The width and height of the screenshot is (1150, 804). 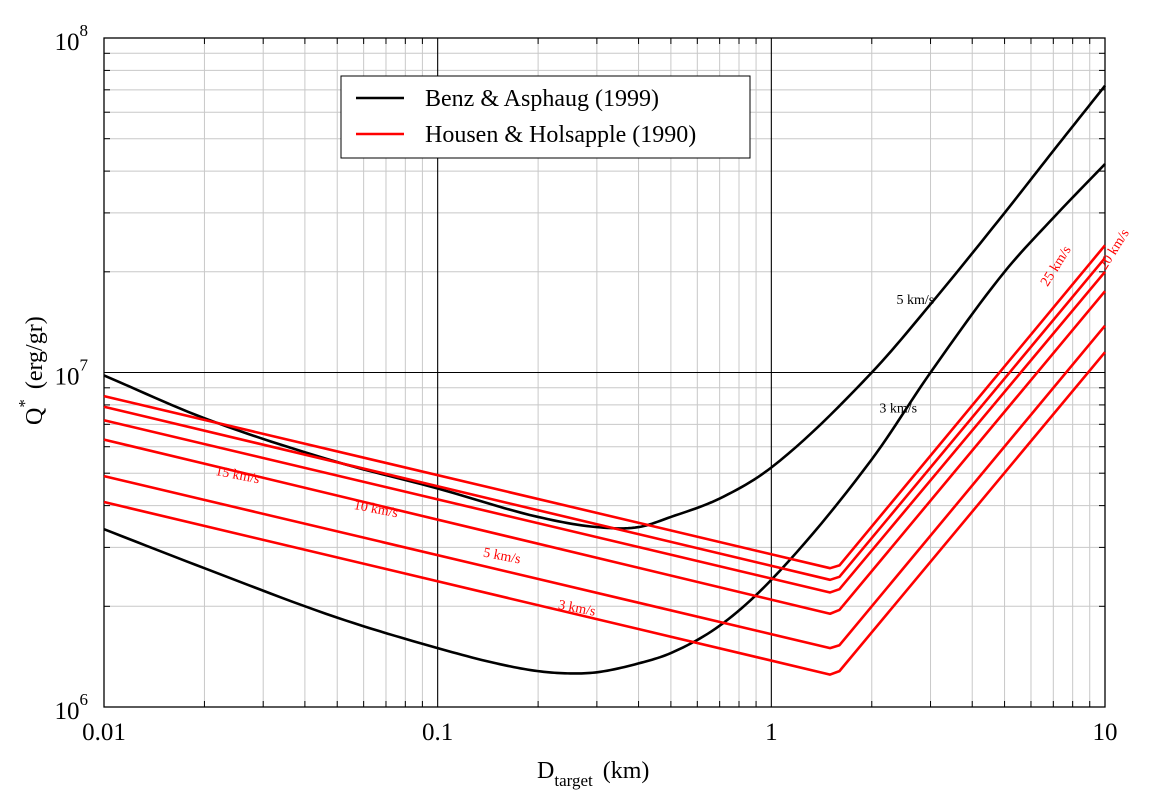 I want to click on annotation-label: 25 km/s, so click(x=1056, y=266).